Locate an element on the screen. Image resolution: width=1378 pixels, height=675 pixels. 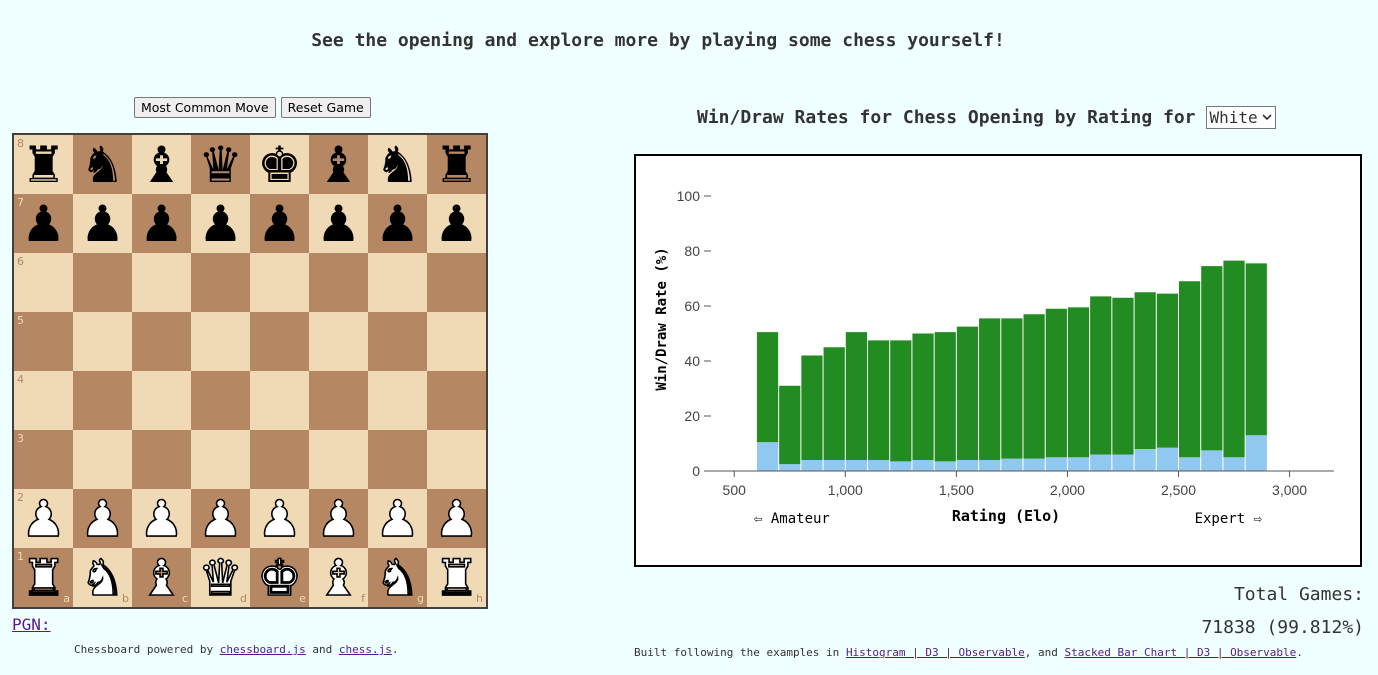
square-d3 is located at coordinates (220, 459).